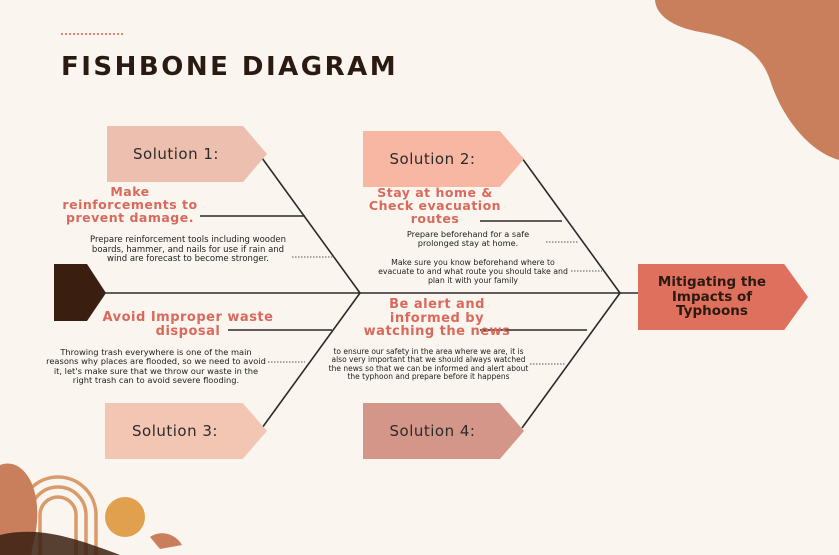 The height and width of the screenshot is (555, 839). I want to click on solution-1-label: Solution 1:, so click(176, 154).